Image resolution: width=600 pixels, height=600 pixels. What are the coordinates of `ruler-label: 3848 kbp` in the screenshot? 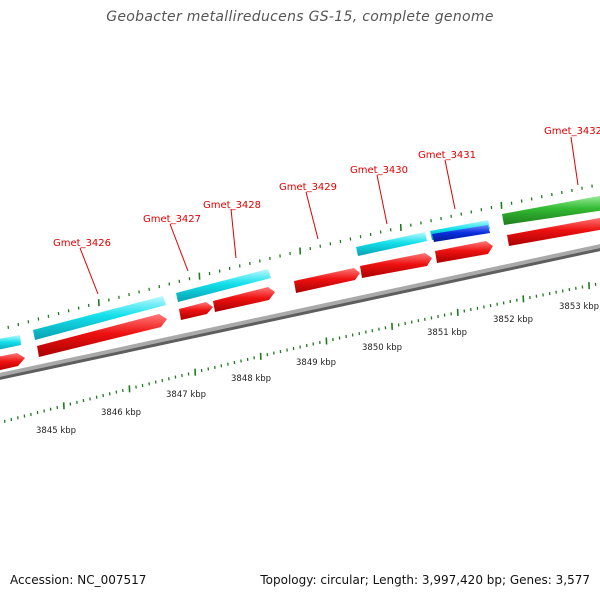 It's located at (251, 379).